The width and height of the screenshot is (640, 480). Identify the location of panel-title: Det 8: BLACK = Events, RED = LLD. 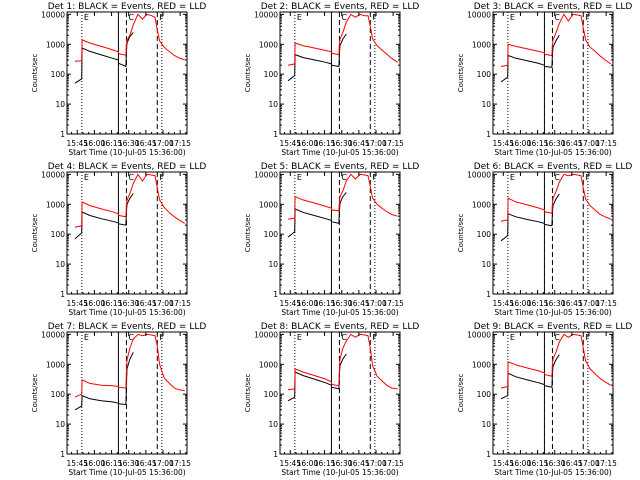
(340, 327).